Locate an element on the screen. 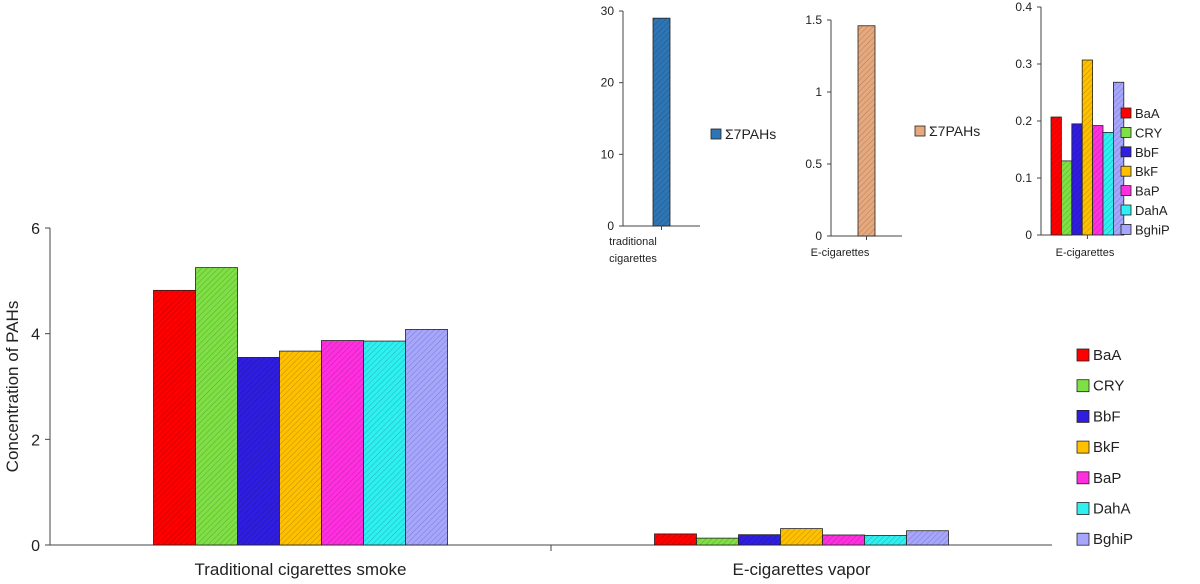  y-tick-label: 0.5 is located at coordinates (813, 164).